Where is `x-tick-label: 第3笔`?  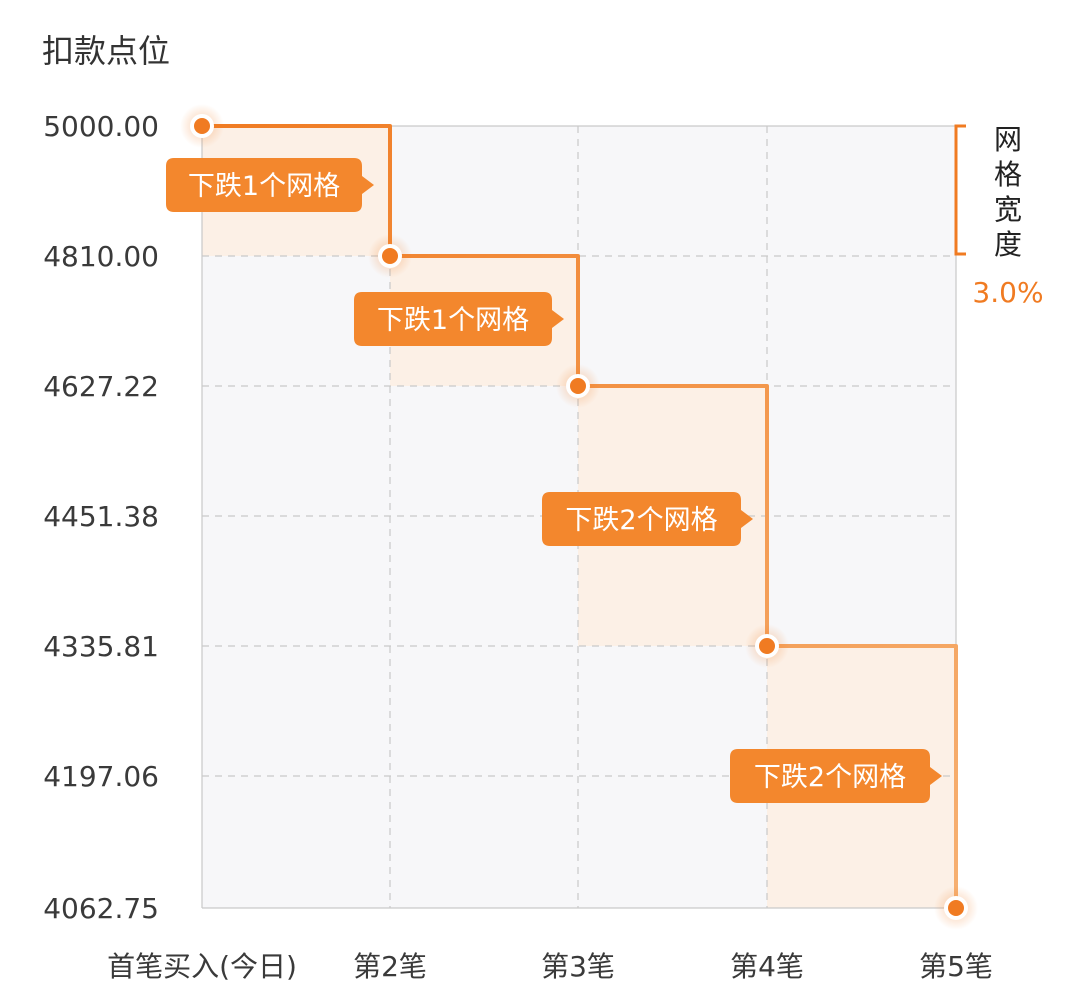
x-tick-label: 第3笔 is located at coordinates (578, 966).